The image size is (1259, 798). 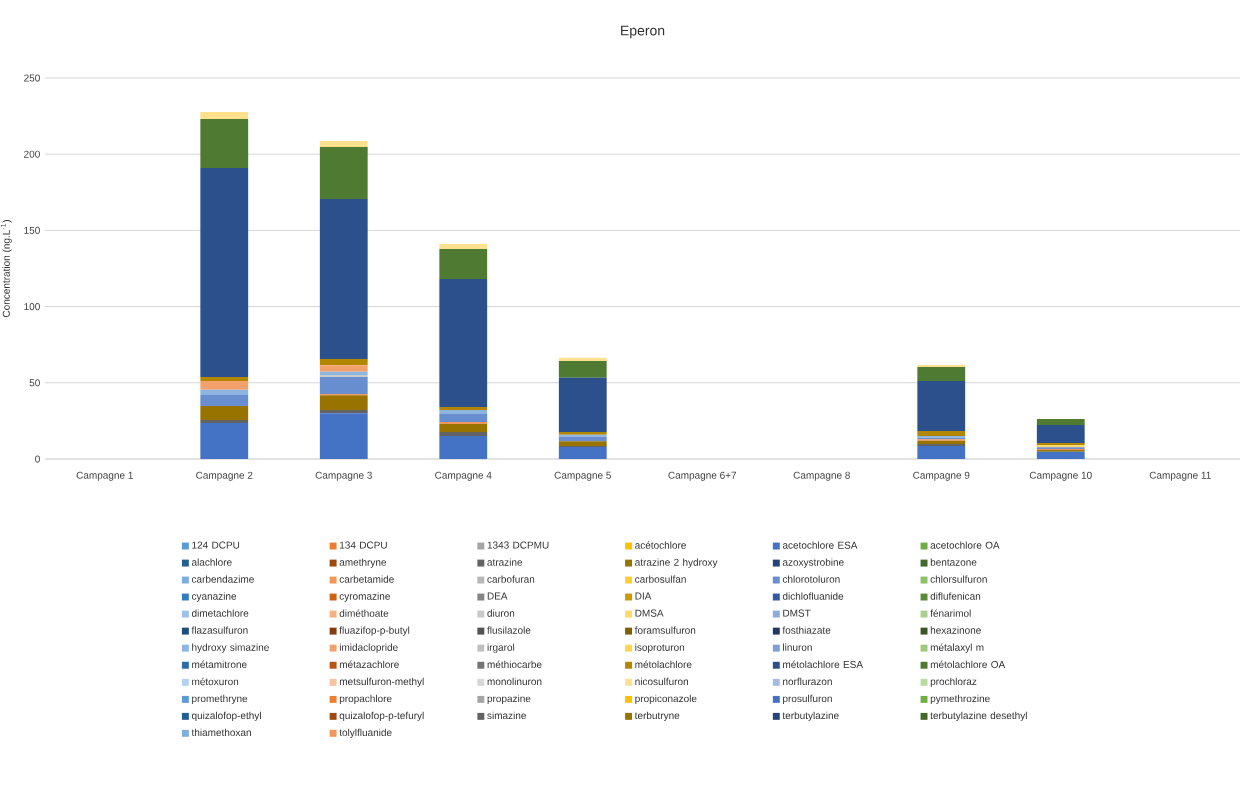 What do you see at coordinates (813, 563) in the screenshot?
I see `legend-label: azoxystrobine` at bounding box center [813, 563].